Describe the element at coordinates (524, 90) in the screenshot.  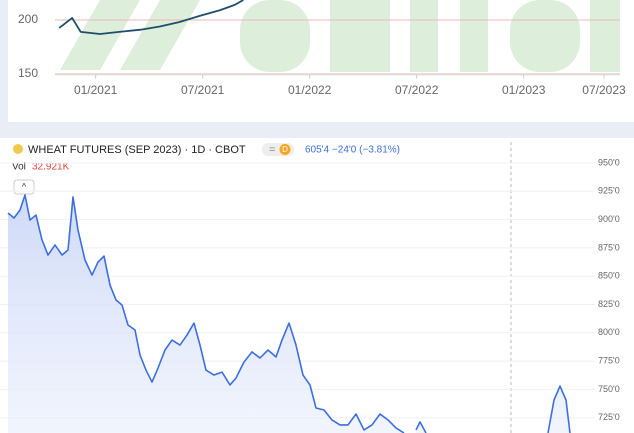
I see `x-tick-label: 01/2023` at that location.